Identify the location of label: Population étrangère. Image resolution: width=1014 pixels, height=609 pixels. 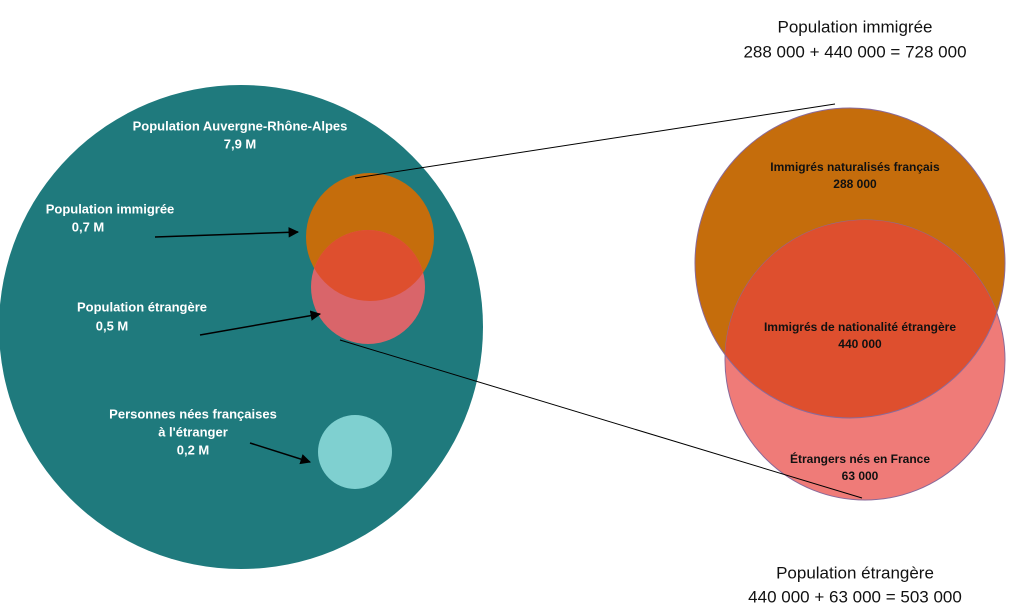
(142, 306).